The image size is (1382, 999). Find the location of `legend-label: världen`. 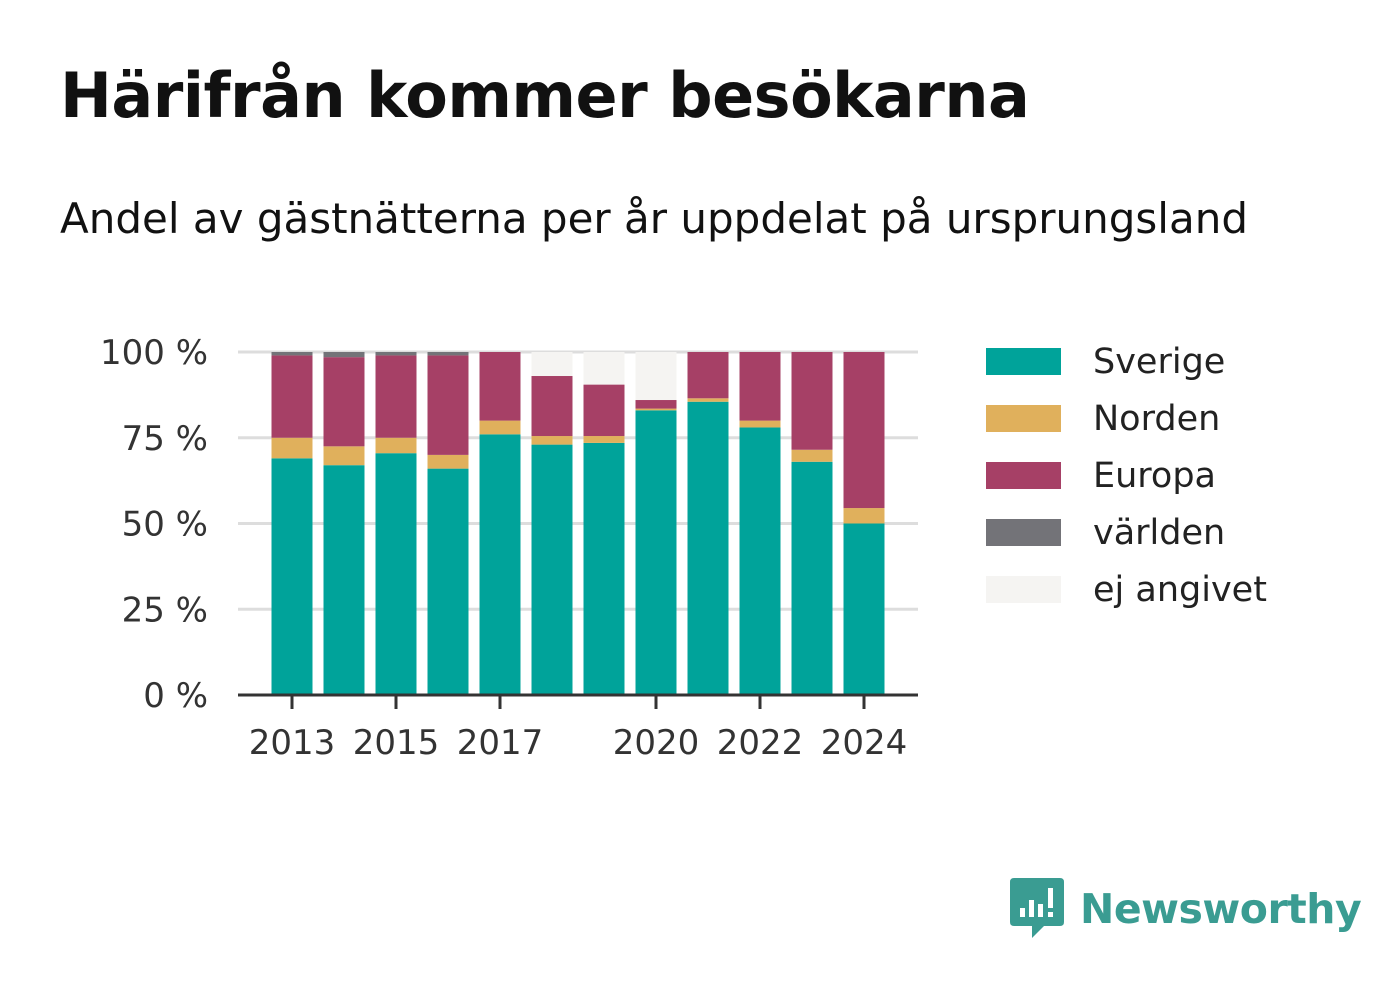

legend-label: världen is located at coordinates (1159, 532).